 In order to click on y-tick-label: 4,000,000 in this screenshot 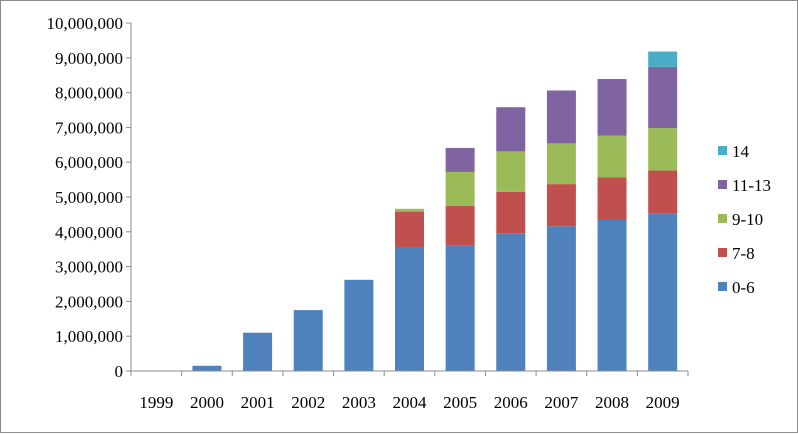, I will do `click(89, 232)`.